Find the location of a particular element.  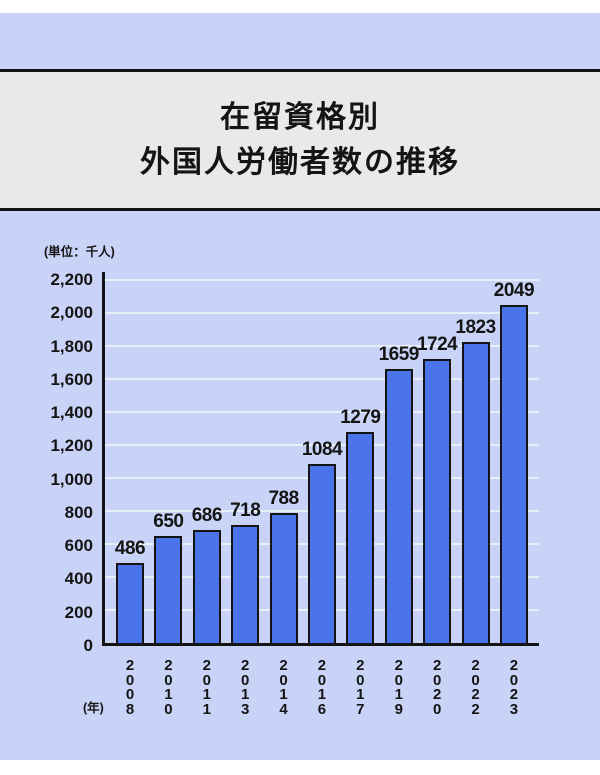

x-tick-year: 2 0 1 6 is located at coordinates (322, 687).